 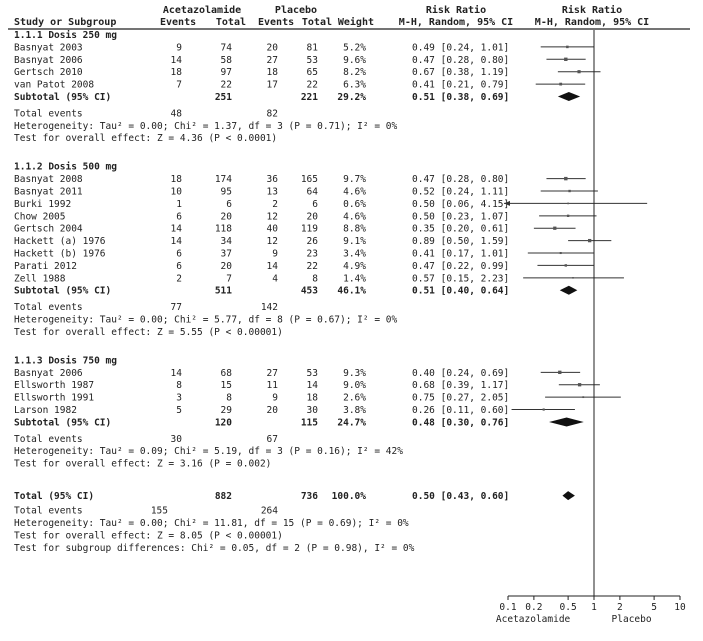 I want to click on study-name: van Patot 2008, so click(x=54, y=85).